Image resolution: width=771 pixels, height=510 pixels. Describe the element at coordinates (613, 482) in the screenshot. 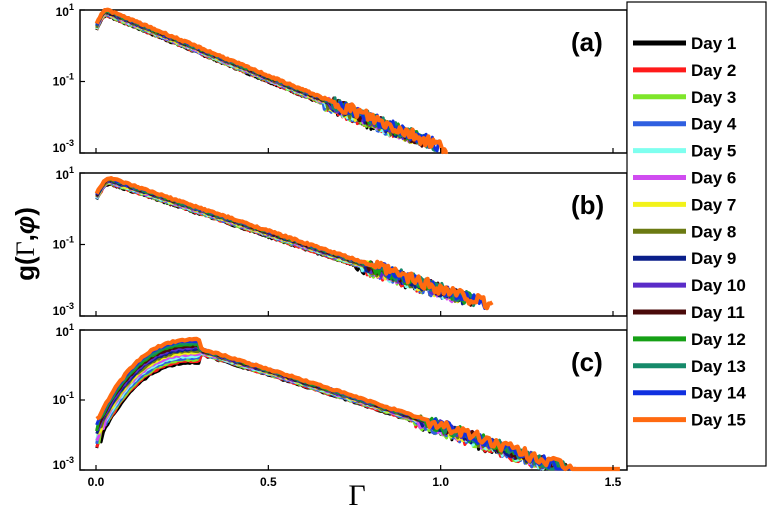

I see `x-tick-label: 1.5` at that location.